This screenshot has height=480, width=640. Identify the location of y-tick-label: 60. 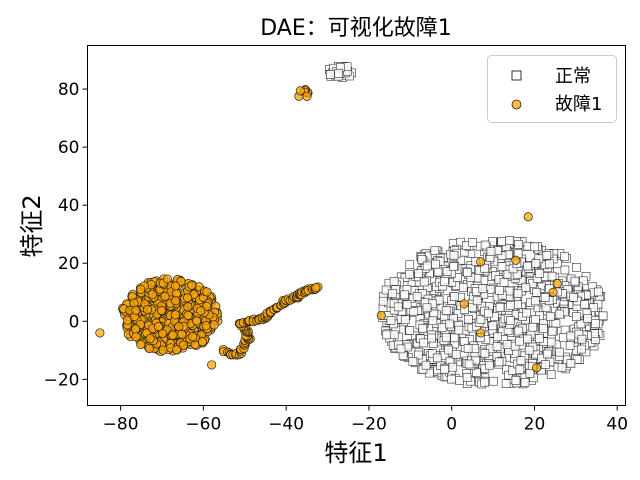
(69, 148).